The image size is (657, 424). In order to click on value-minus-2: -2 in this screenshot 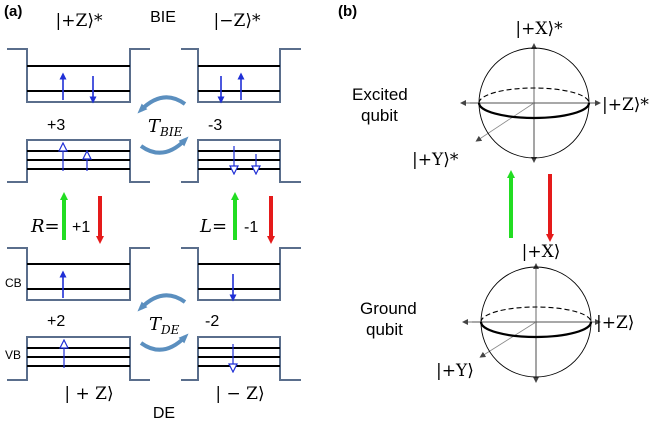, I will do `click(212, 321)`.